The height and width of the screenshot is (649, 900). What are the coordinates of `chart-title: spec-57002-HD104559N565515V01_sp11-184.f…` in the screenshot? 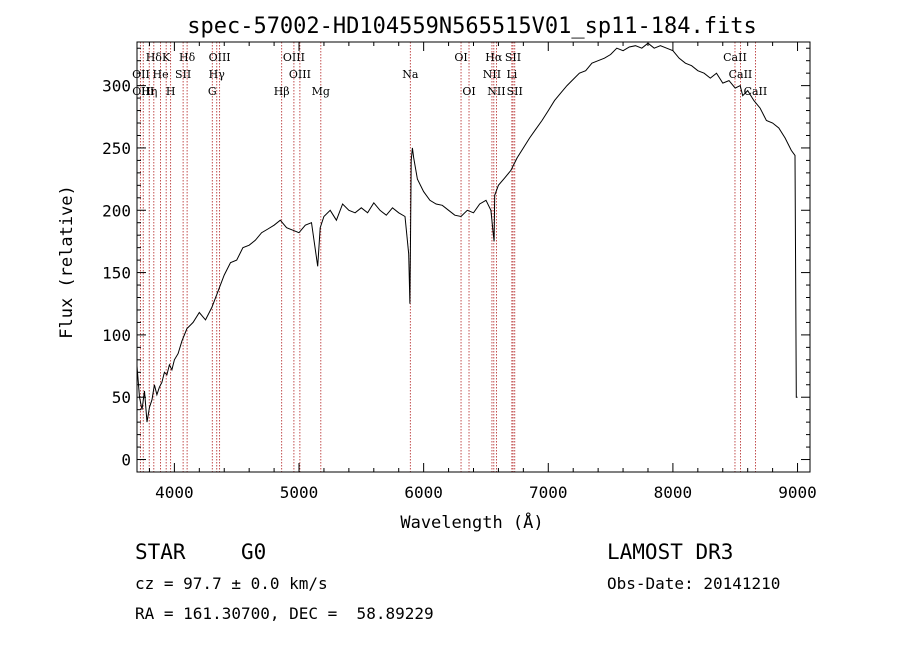 It's located at (472, 26).